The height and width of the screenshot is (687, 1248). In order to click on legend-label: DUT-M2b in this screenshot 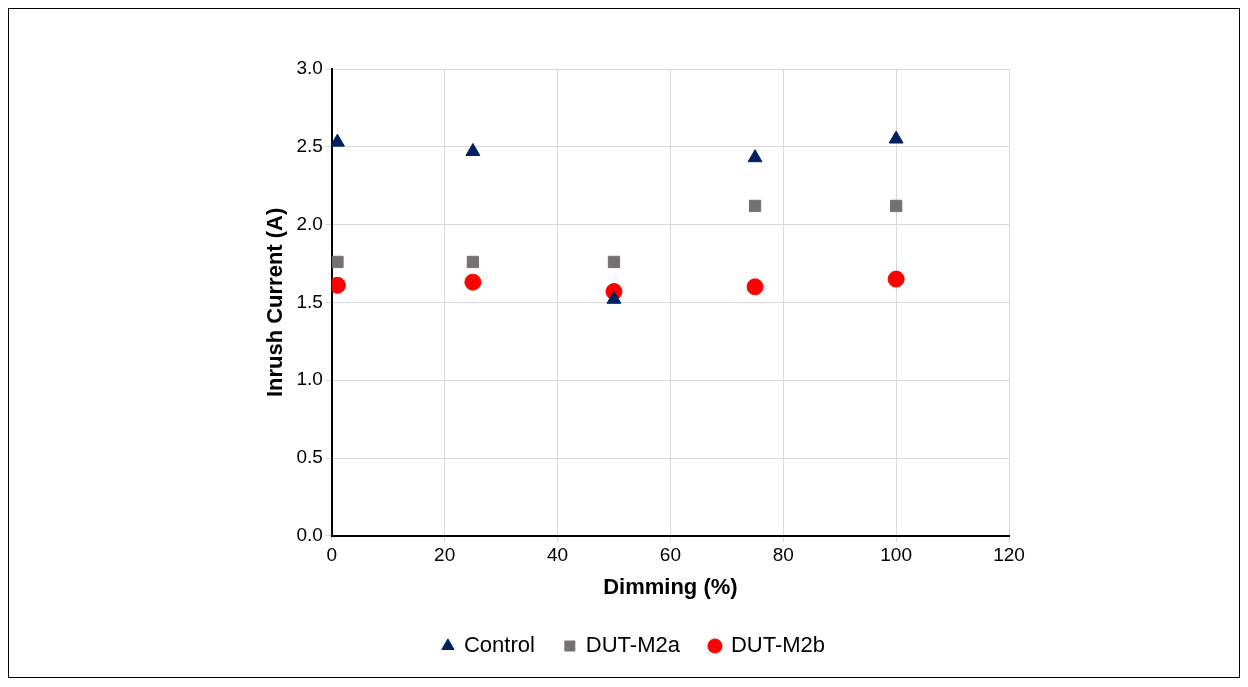, I will do `click(778, 645)`.